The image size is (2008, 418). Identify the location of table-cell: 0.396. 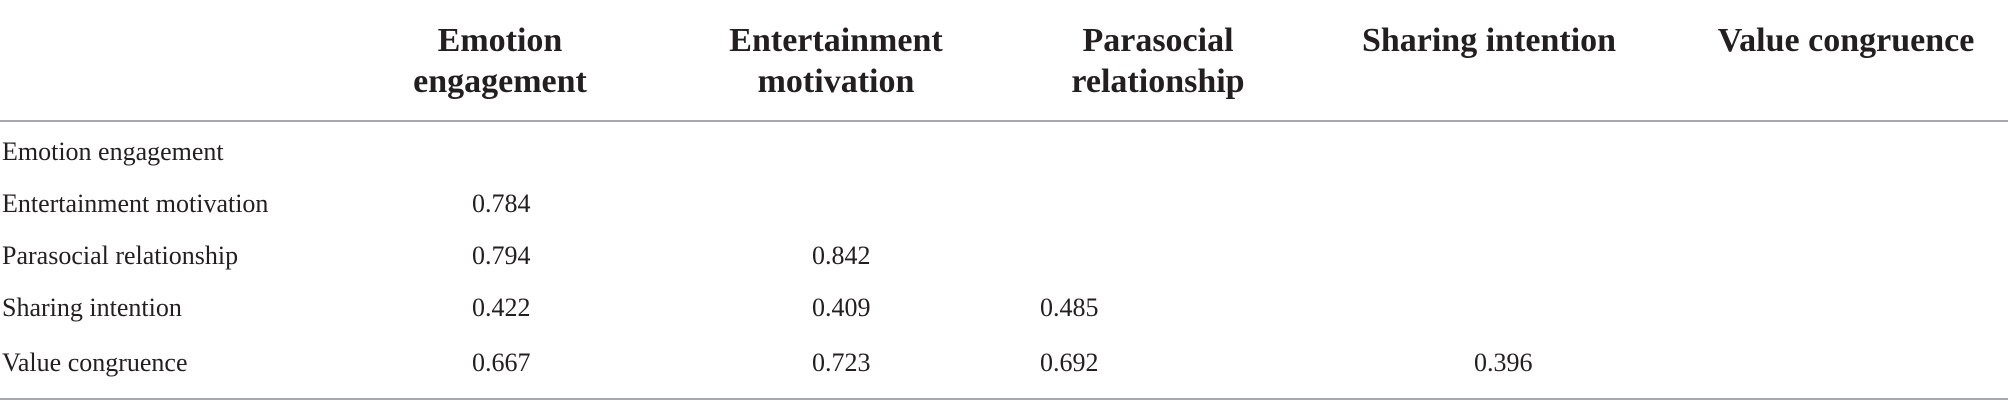
(1489, 367).